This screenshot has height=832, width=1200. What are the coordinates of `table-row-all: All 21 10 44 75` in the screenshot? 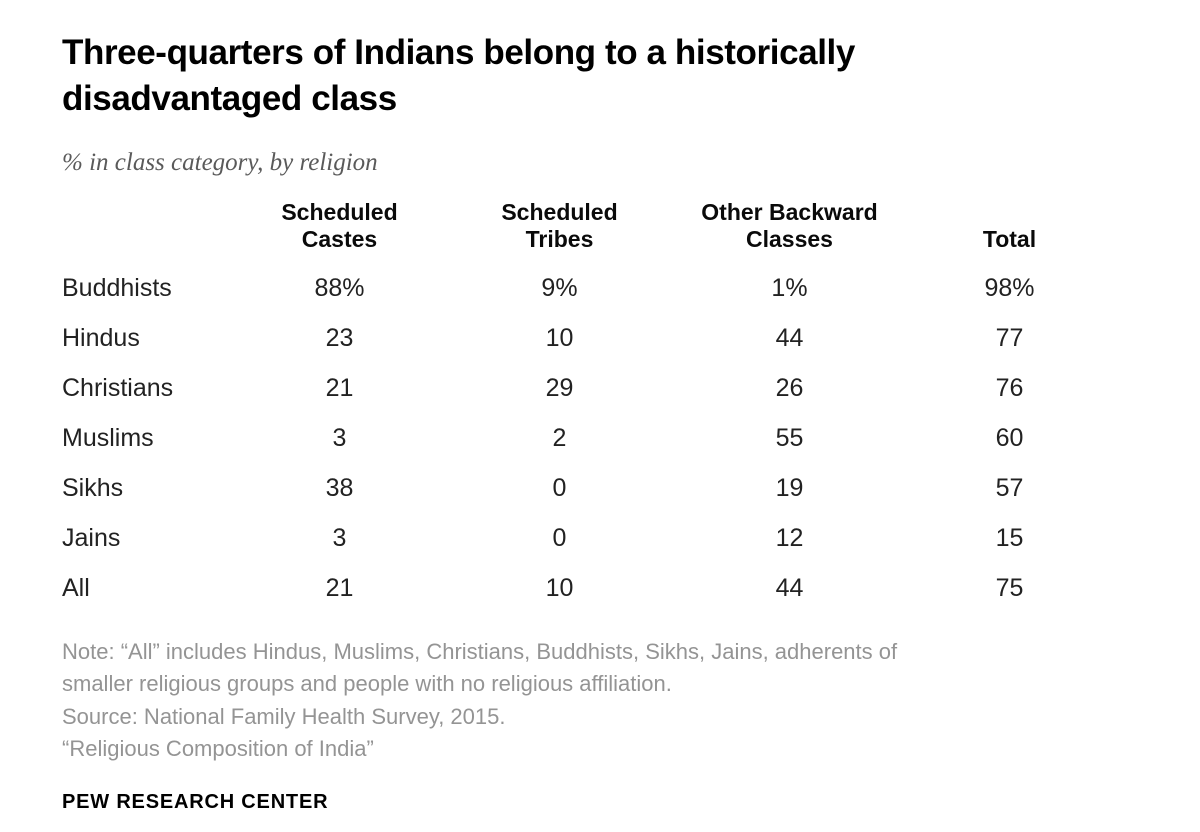 It's located at (587, 589).